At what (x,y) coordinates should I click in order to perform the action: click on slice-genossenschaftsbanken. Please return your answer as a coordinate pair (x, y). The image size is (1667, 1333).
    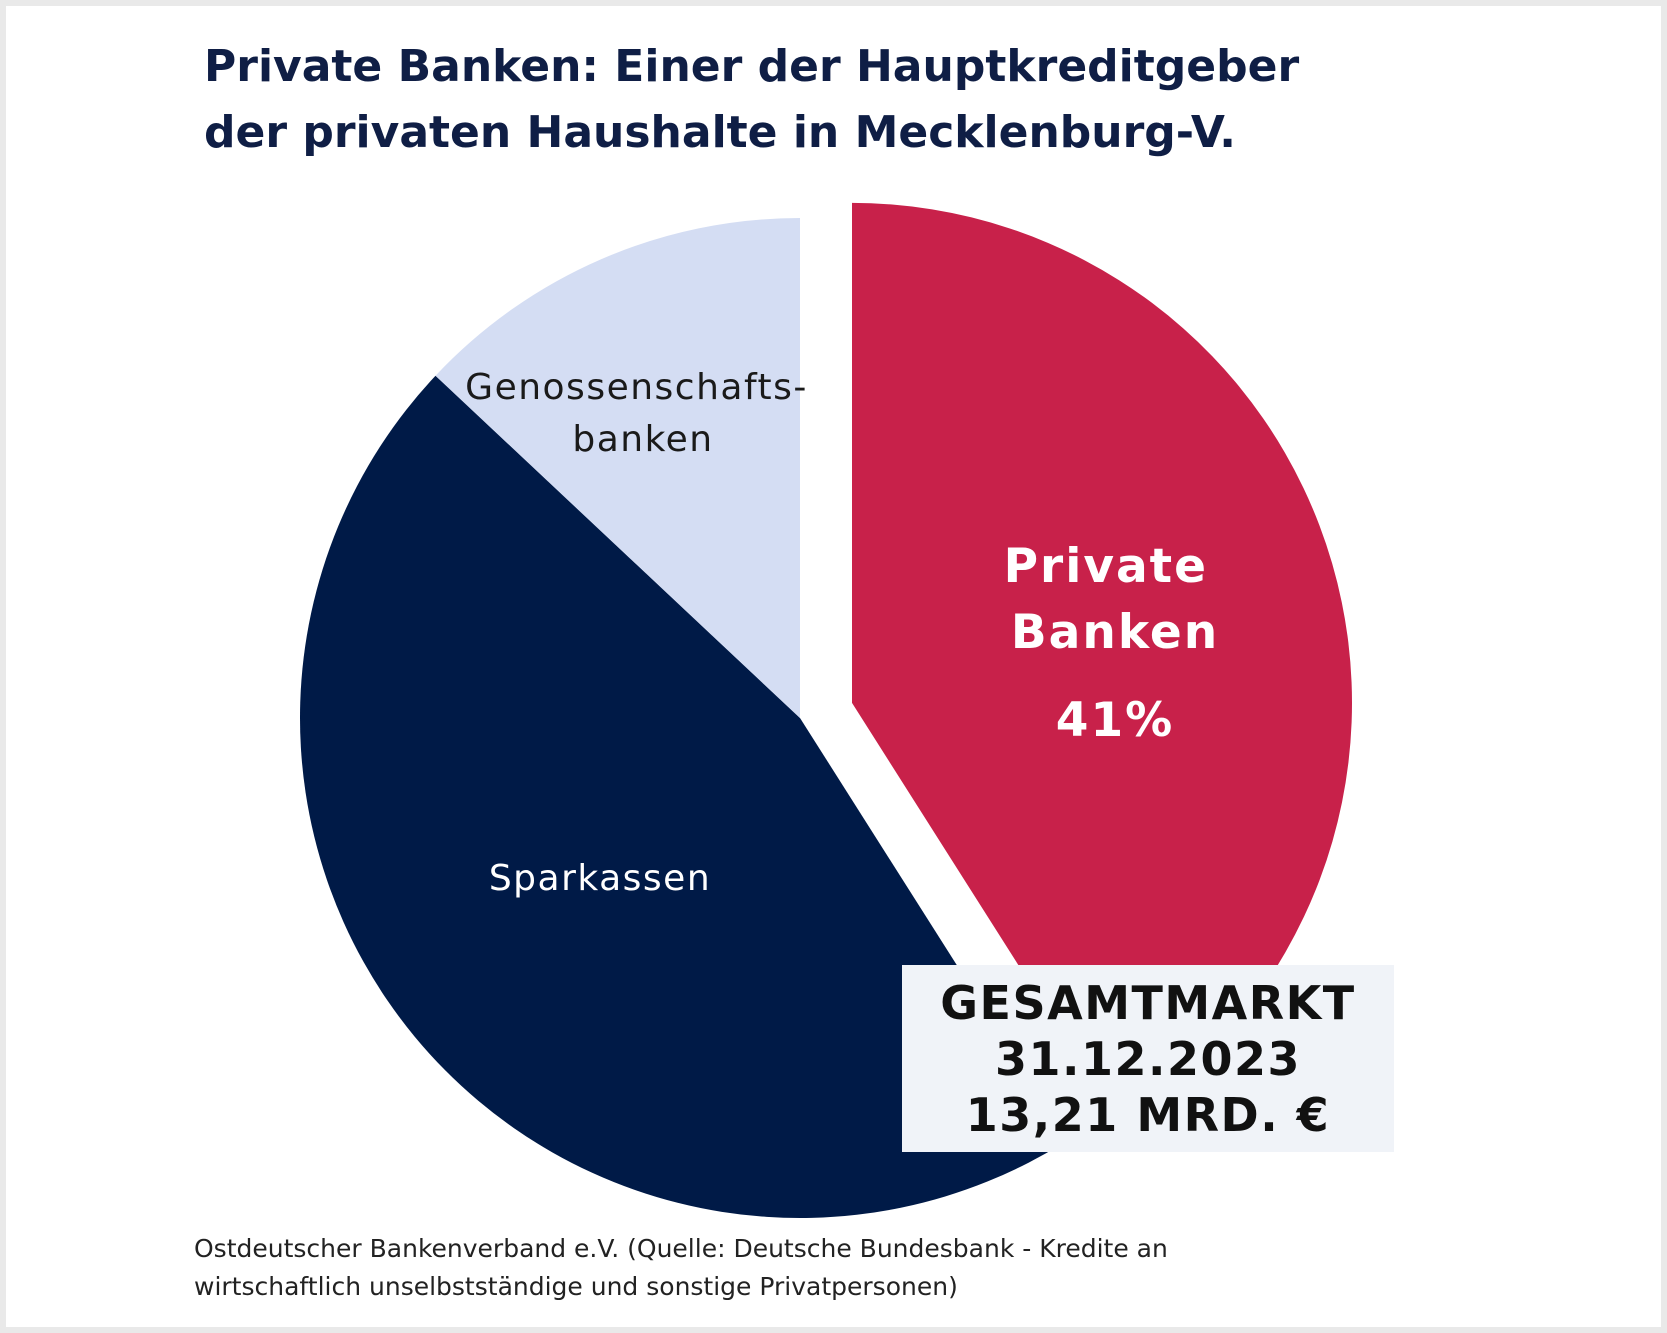
    Looking at the image, I should click on (617, 468).